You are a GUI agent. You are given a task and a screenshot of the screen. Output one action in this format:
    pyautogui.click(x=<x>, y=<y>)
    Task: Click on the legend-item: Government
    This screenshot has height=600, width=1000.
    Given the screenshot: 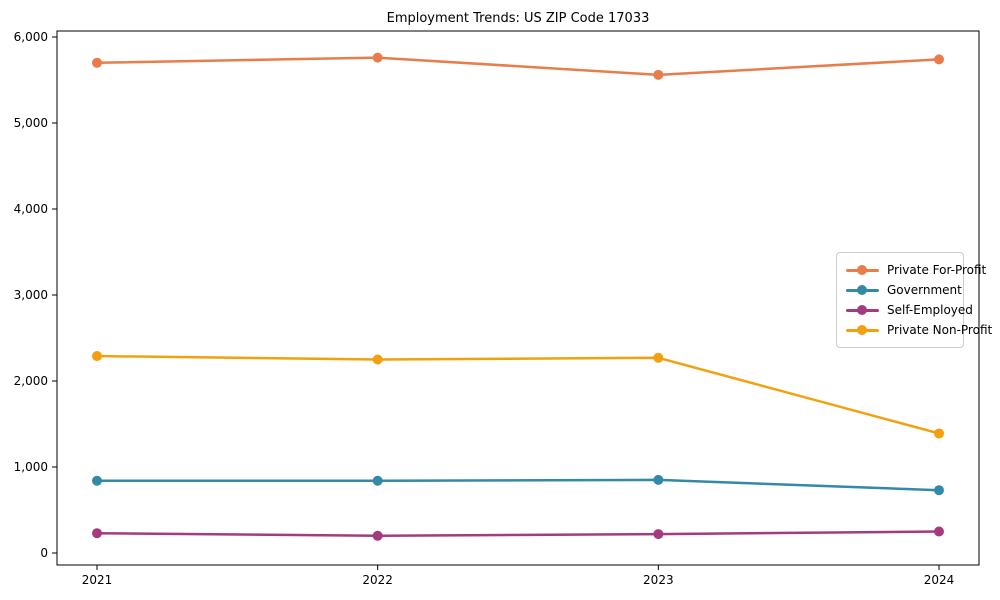 What is the action you would take?
    pyautogui.click(x=904, y=290)
    